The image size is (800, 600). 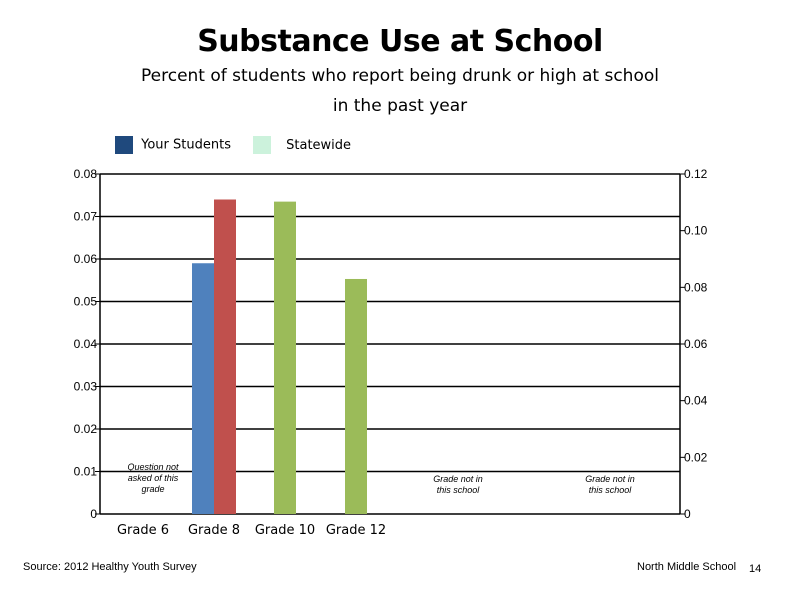 I want to click on left-axis-tick-label: 0, so click(x=93, y=514).